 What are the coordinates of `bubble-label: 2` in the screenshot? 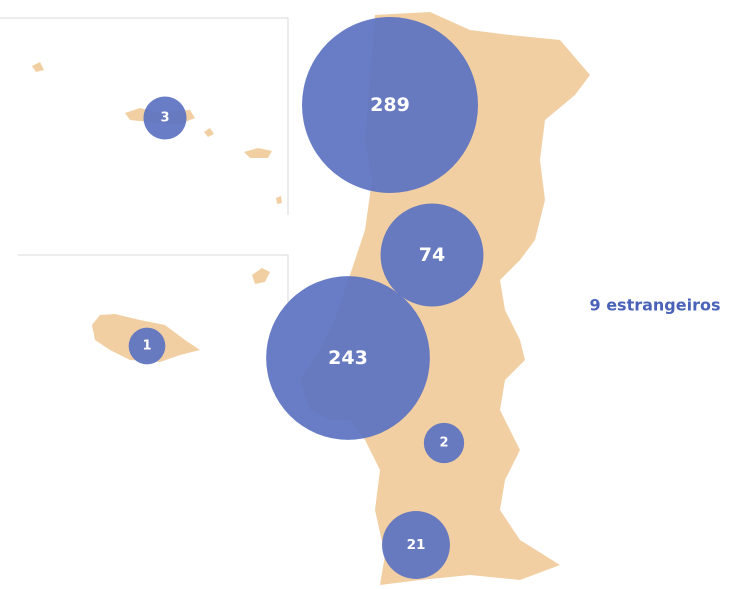 It's located at (443, 443).